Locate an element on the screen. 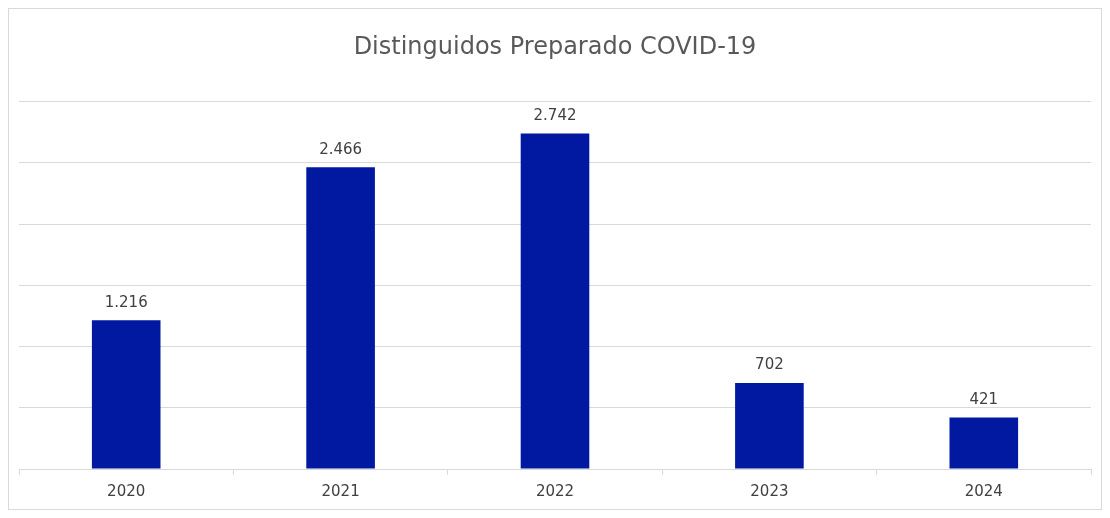  data-label: 1.216 is located at coordinates (126, 301).